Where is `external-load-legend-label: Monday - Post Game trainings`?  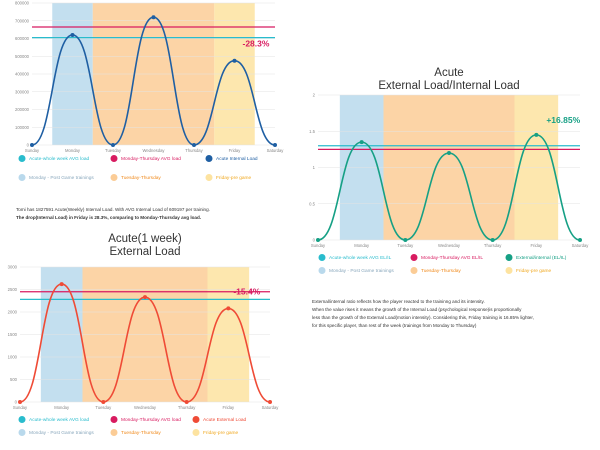
external-load-legend-label: Monday - Post Game trainings is located at coordinates (61, 433).